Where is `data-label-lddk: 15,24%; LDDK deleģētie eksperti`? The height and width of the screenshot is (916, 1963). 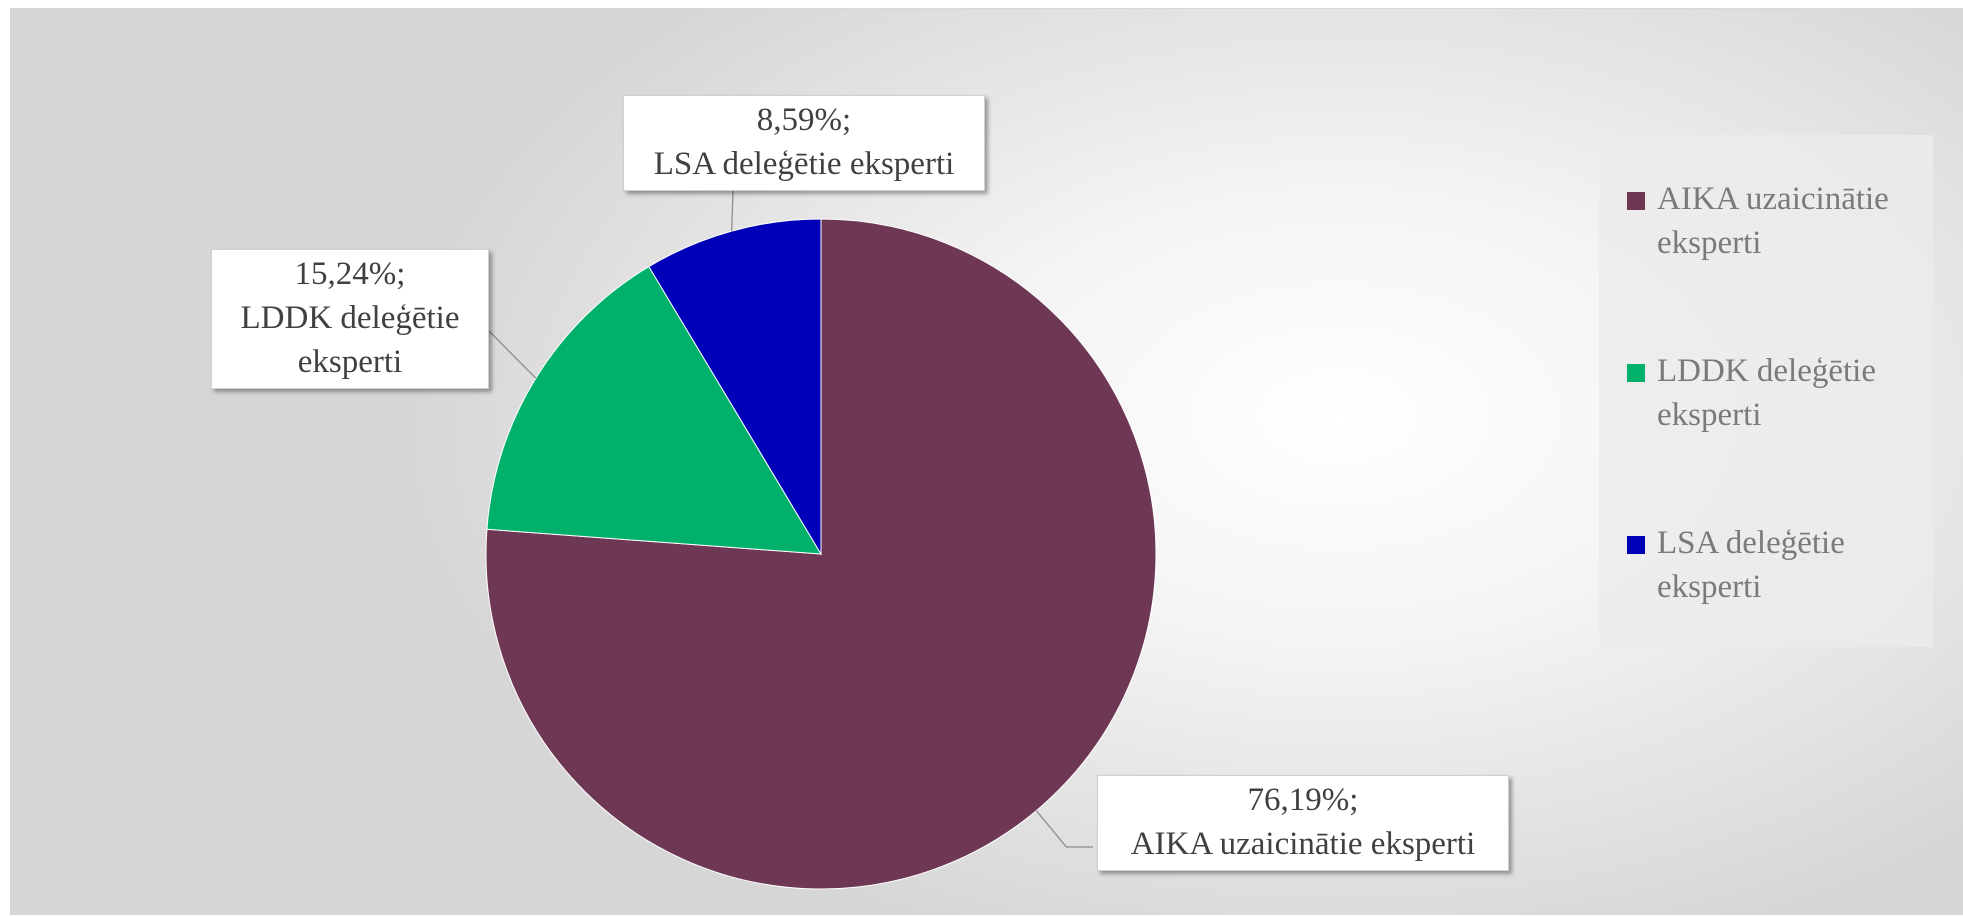
data-label-lddk: 15,24%; LDDK deleģētie eksperti is located at coordinates (350, 319).